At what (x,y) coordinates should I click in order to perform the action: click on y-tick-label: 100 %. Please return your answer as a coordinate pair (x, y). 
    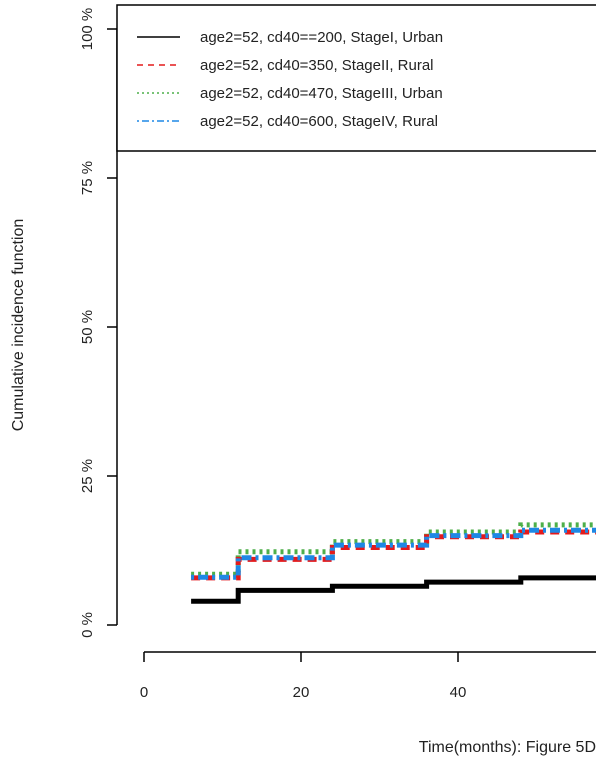
    Looking at the image, I should click on (87, 29).